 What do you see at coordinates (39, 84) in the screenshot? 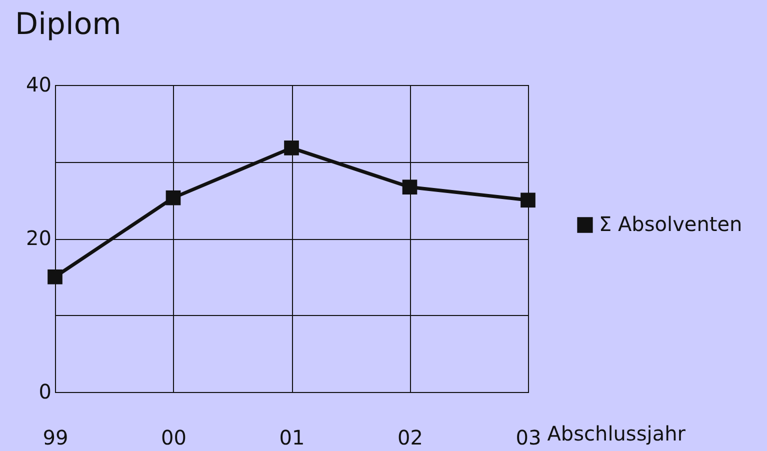
I see `y-tick-label: 40` at bounding box center [39, 84].